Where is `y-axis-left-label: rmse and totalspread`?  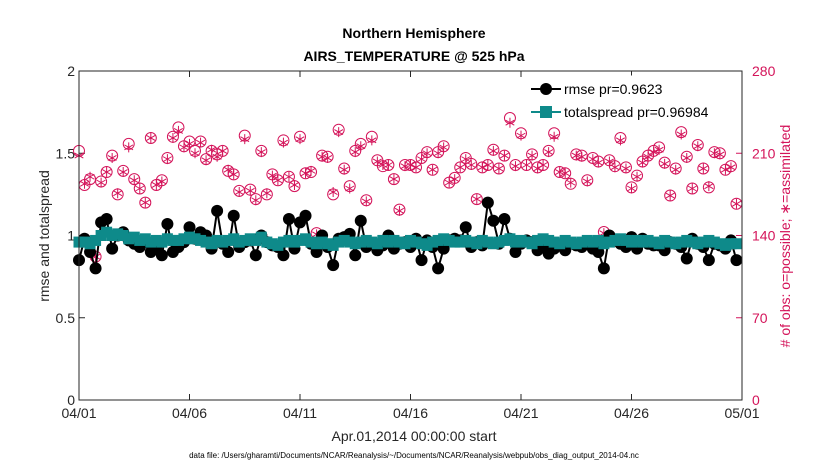 y-axis-left-label: rmse and totalspread is located at coordinates (44, 236).